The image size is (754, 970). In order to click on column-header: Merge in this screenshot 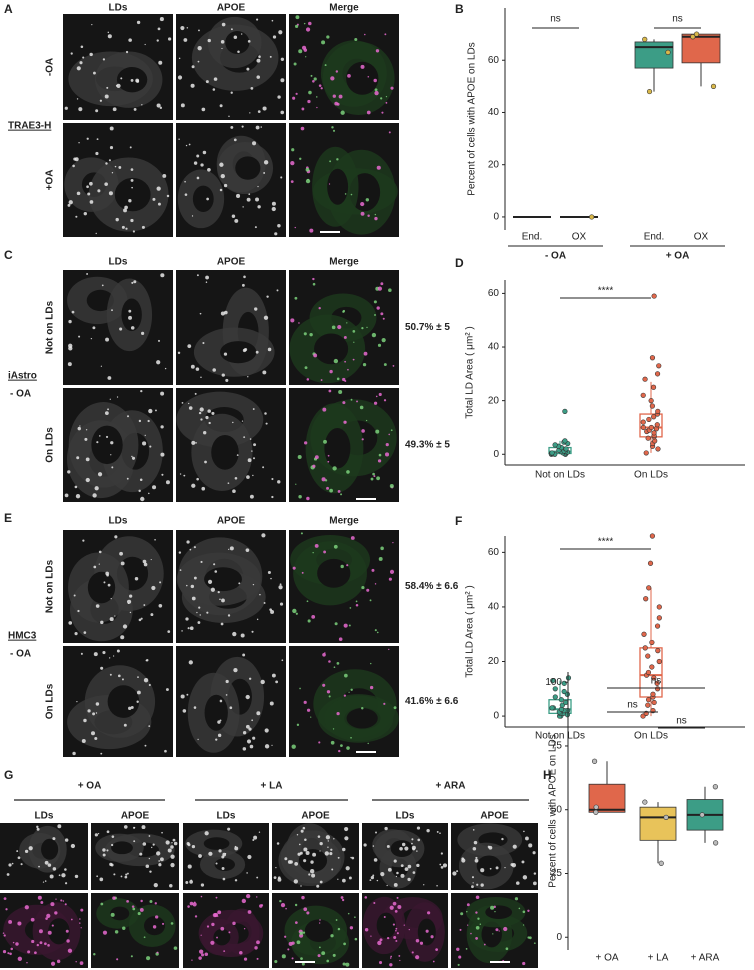, I will do `click(344, 521)`.